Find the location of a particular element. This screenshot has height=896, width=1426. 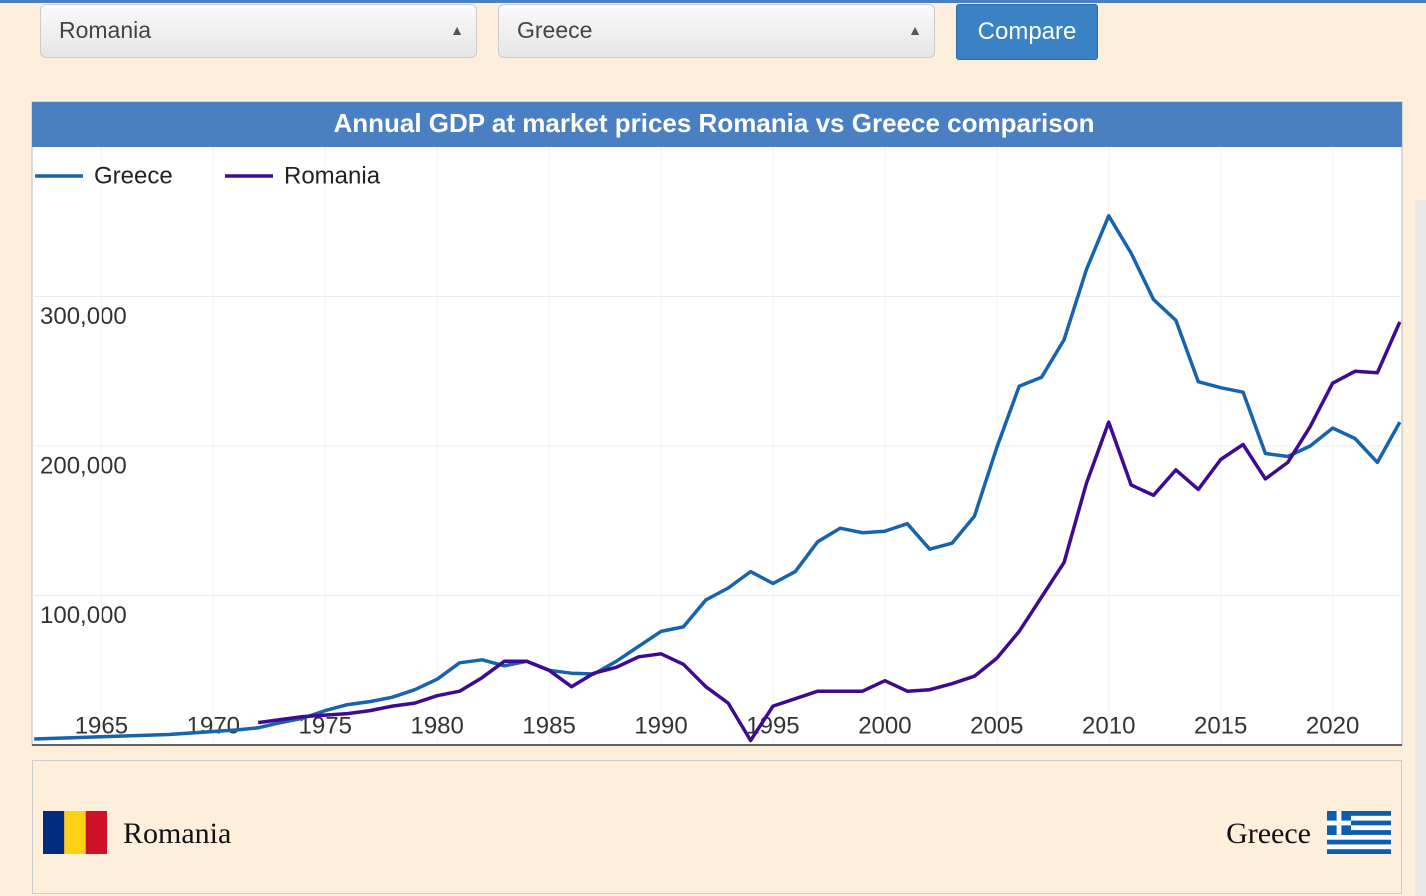

x-tick-label: 1985 is located at coordinates (548, 725).